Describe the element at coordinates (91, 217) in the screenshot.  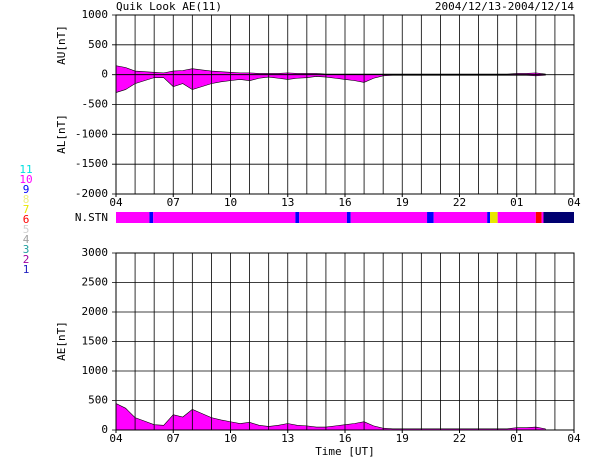
I see `station-label: N.STN` at that location.